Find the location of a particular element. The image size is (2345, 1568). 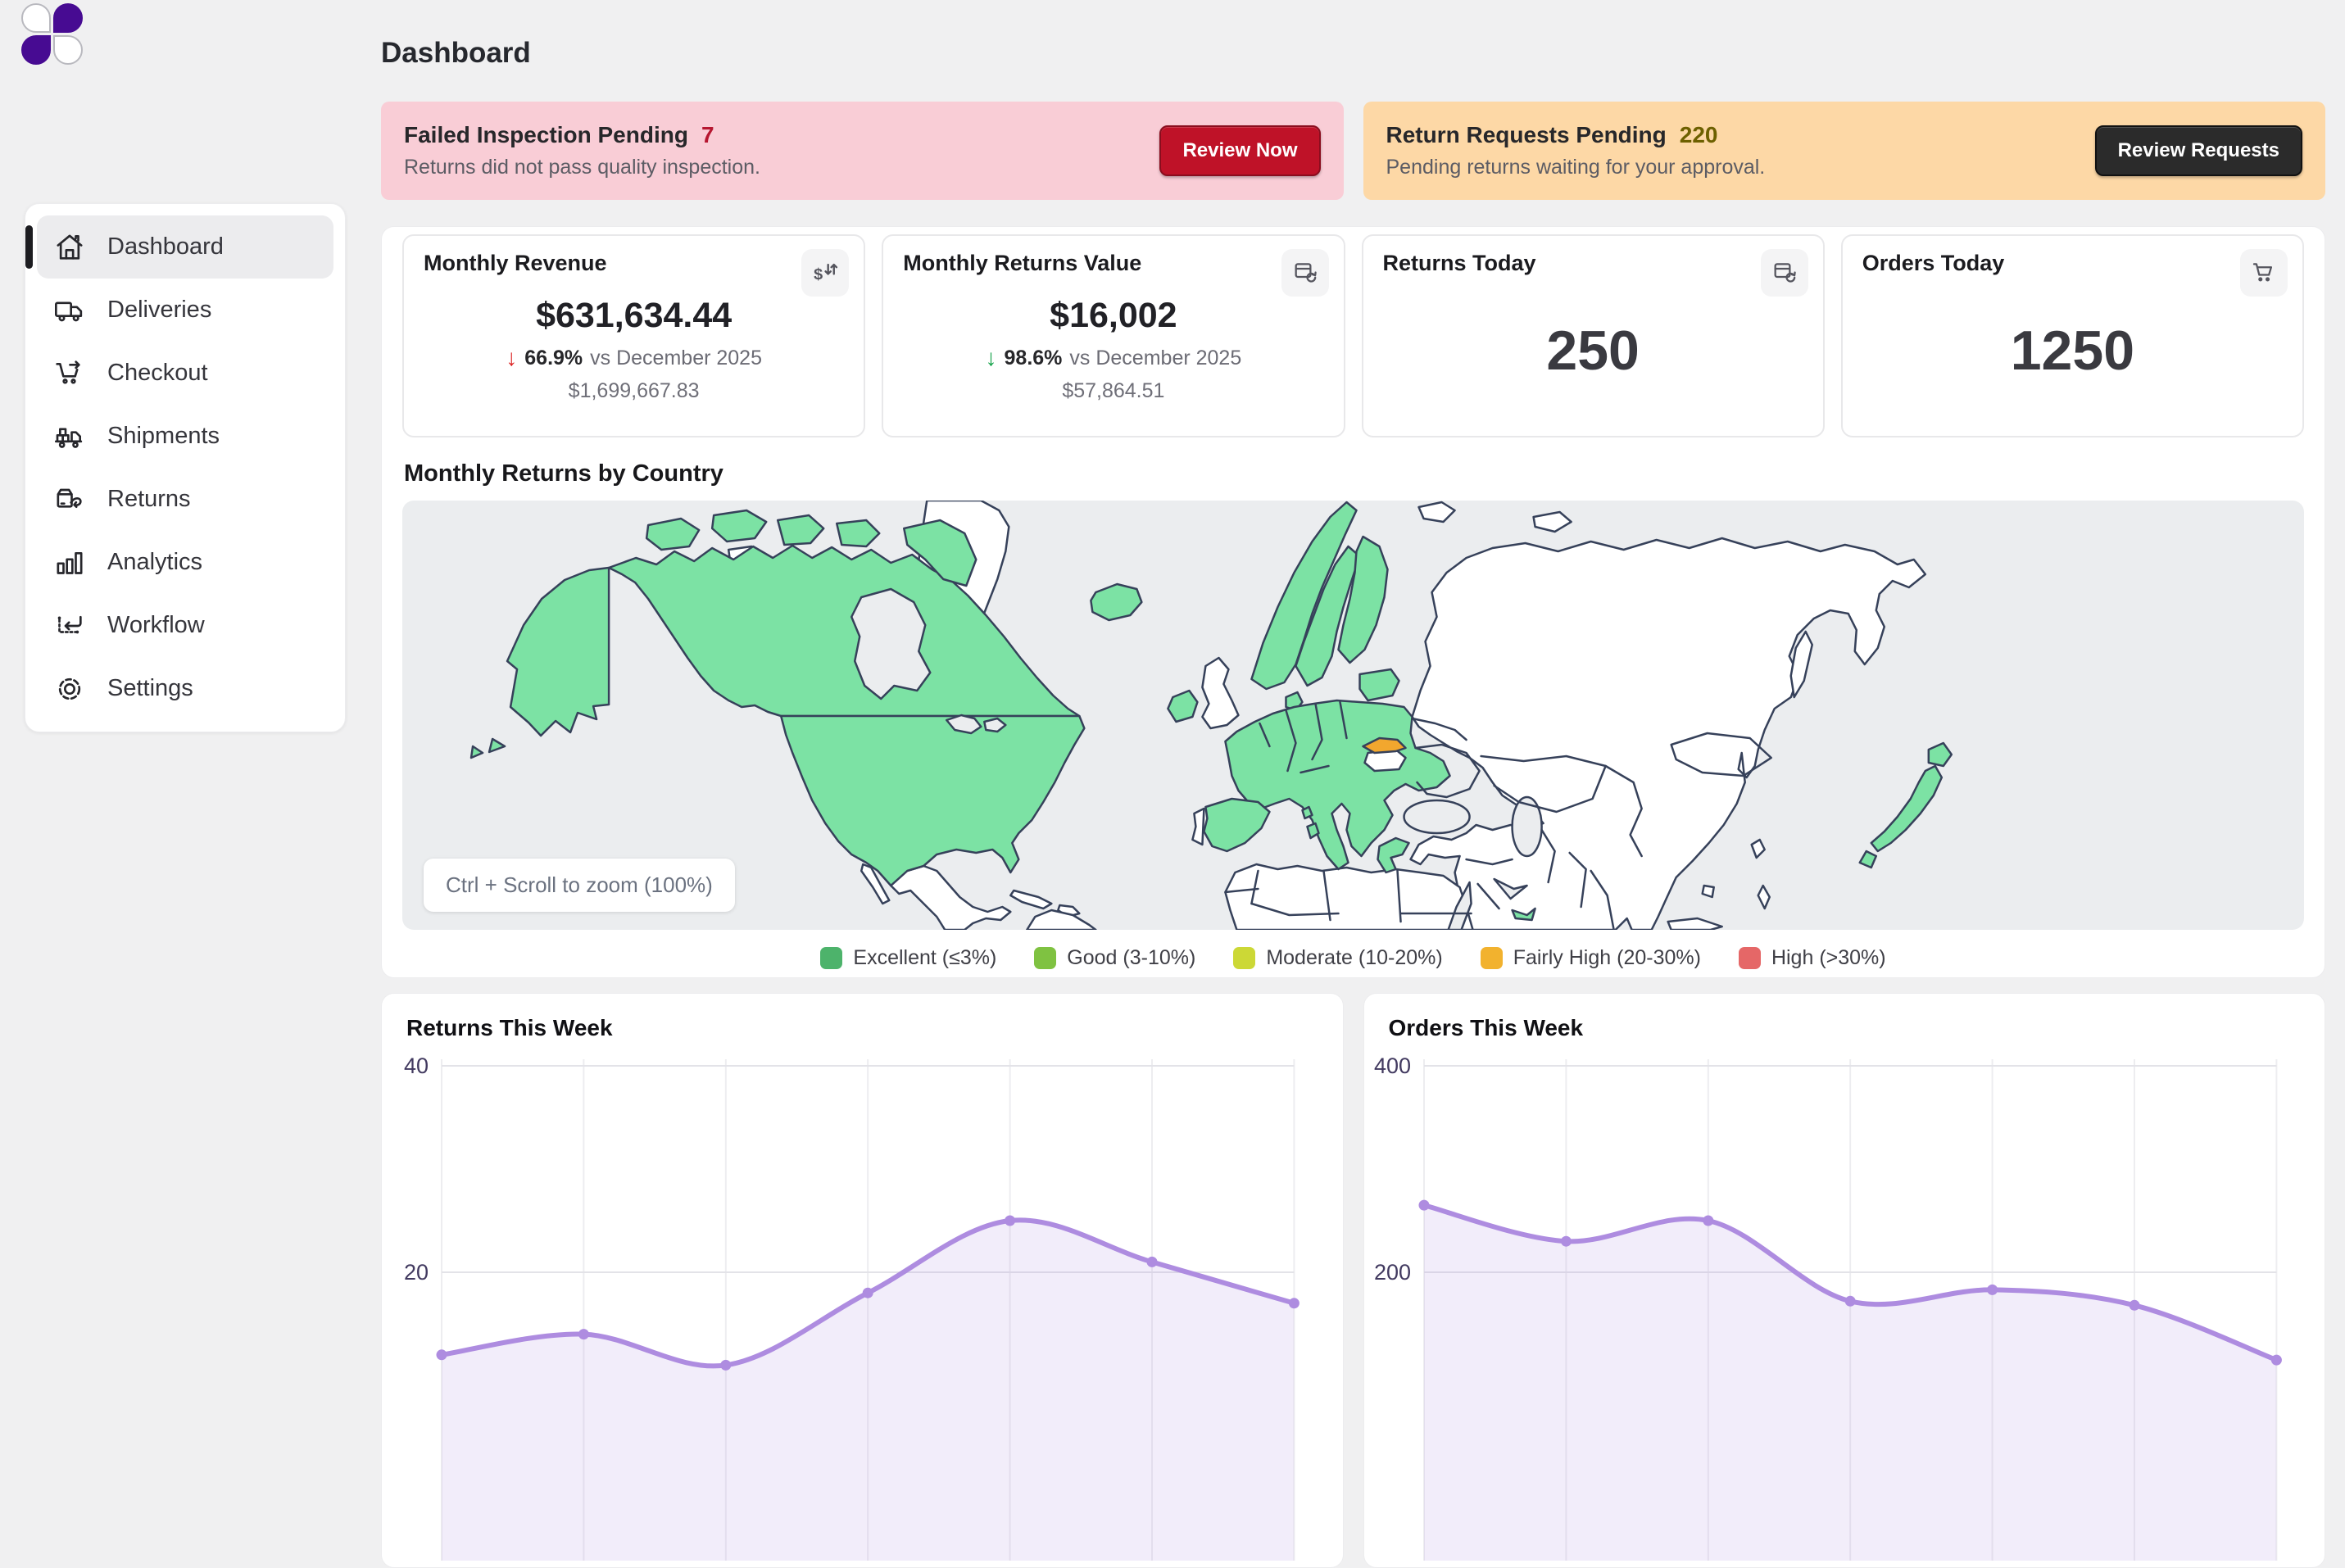

gear-icon is located at coordinates (70, 689).